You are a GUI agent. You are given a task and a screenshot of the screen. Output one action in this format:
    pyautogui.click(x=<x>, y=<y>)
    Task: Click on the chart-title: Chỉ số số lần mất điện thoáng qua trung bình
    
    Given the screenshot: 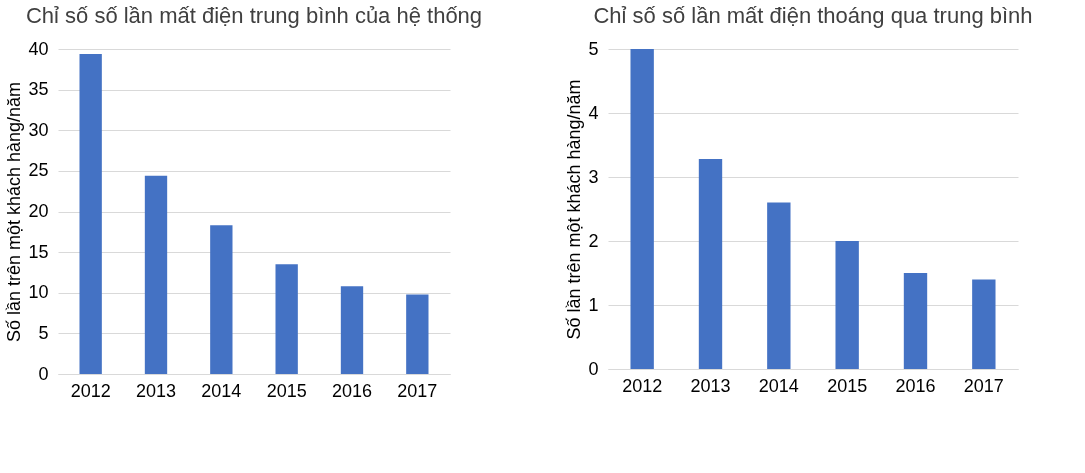 What is the action you would take?
    pyautogui.click(x=813, y=15)
    